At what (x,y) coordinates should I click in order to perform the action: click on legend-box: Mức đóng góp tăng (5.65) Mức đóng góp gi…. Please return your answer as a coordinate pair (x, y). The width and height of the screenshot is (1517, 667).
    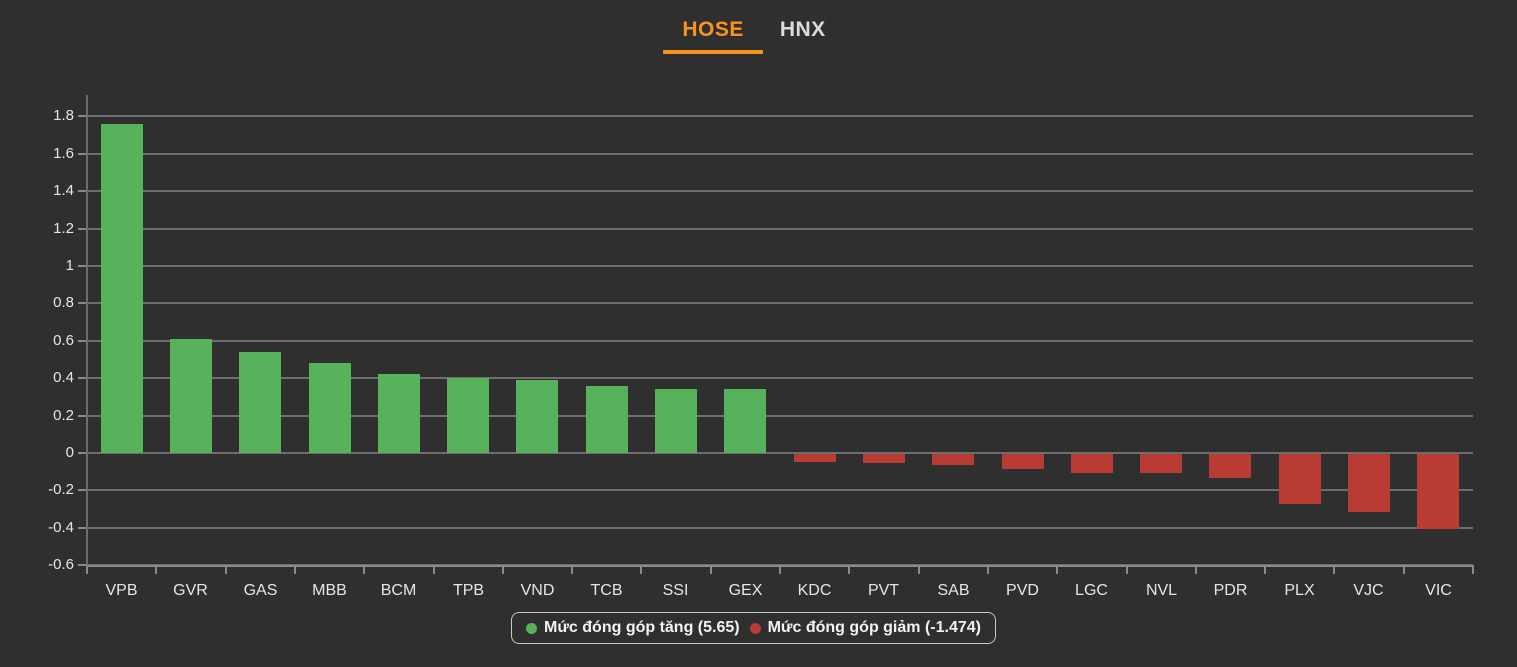
    Looking at the image, I should click on (753, 628).